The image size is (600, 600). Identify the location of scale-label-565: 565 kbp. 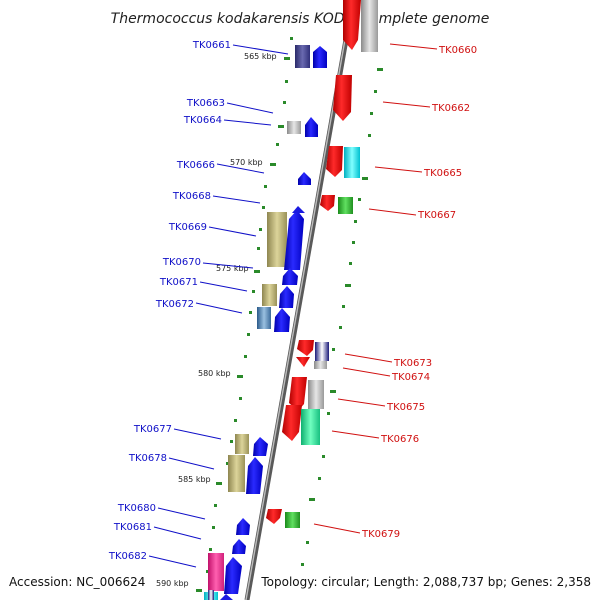
(260, 56).